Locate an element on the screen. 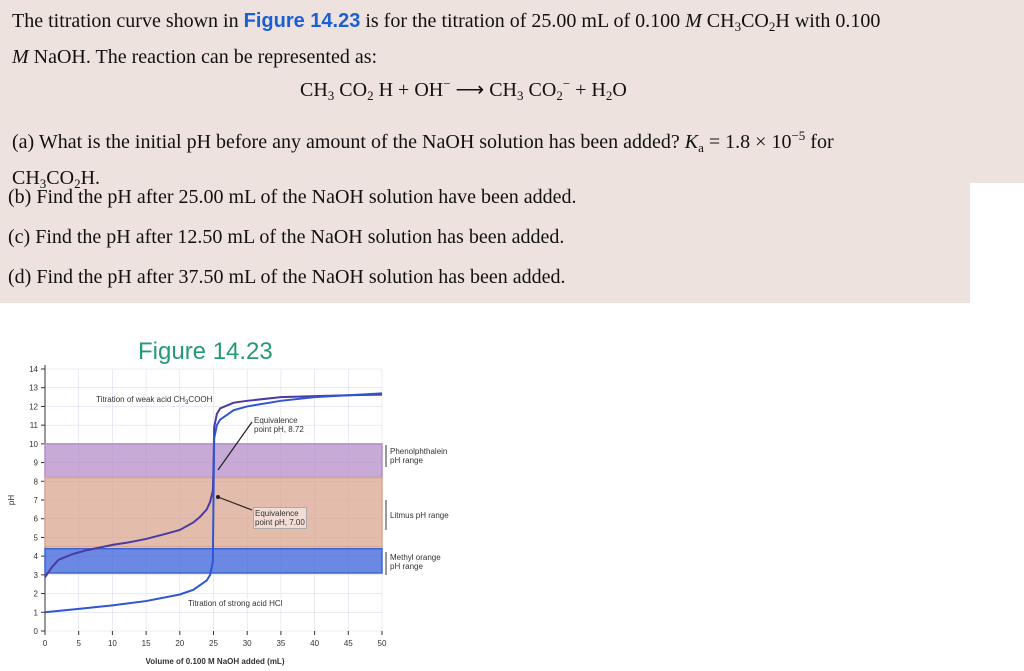 The image size is (1024, 671). band-label: Phenolphthalein pH range is located at coordinates (418, 456).